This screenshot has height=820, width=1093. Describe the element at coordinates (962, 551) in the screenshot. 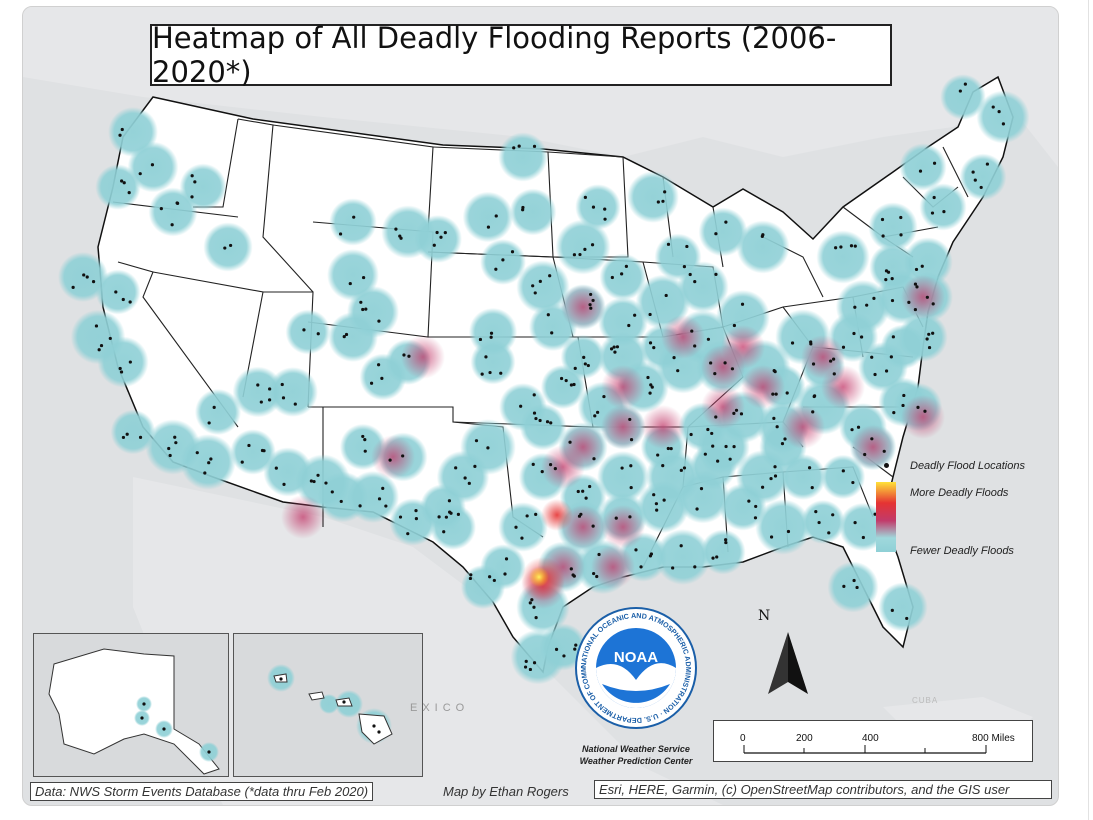

I see `legend-low-label: Fewer Deadly Floods` at that location.